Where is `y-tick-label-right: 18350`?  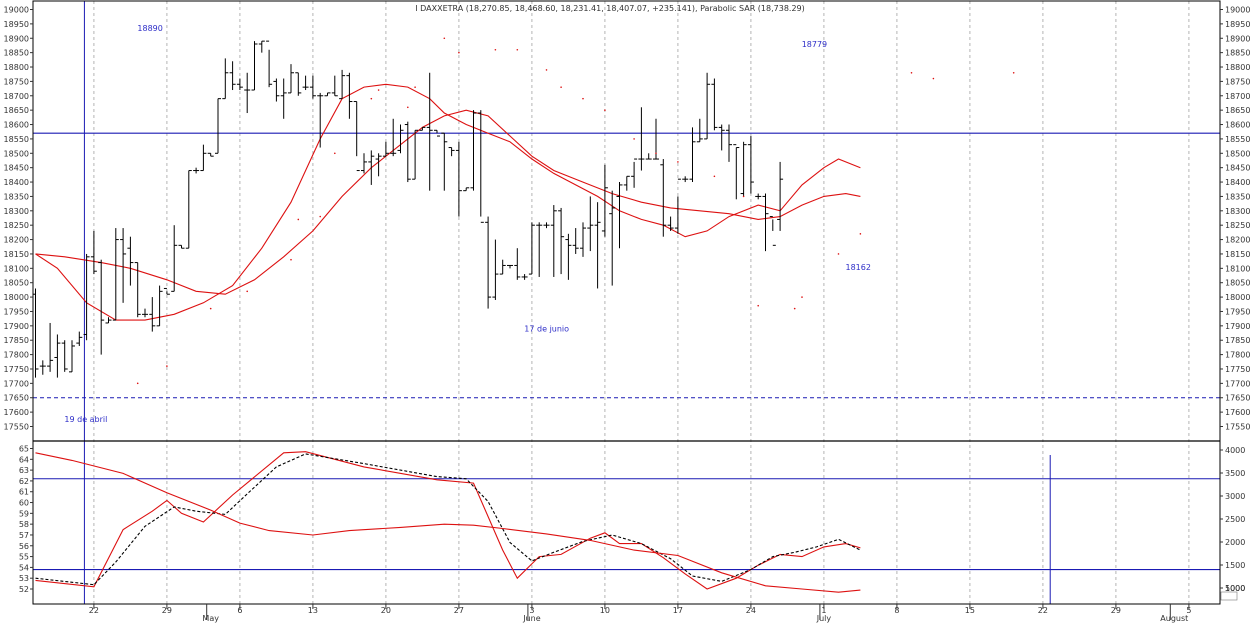
y-tick-label-right: 18350 is located at coordinates (1237, 196).